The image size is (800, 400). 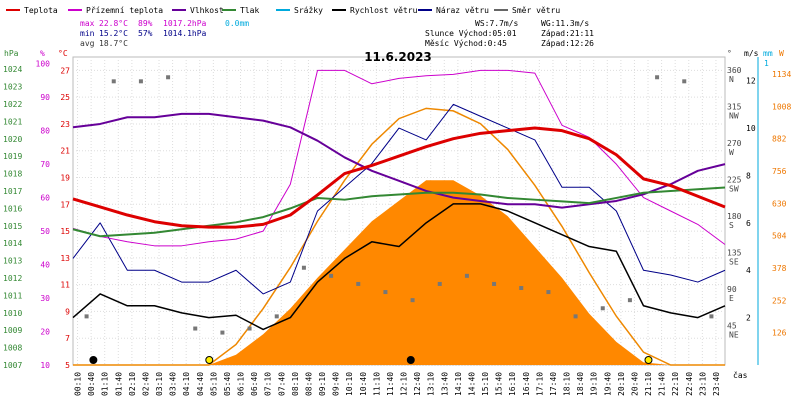 I want to click on x-tick-label: 14:10, so click(x=458, y=384).